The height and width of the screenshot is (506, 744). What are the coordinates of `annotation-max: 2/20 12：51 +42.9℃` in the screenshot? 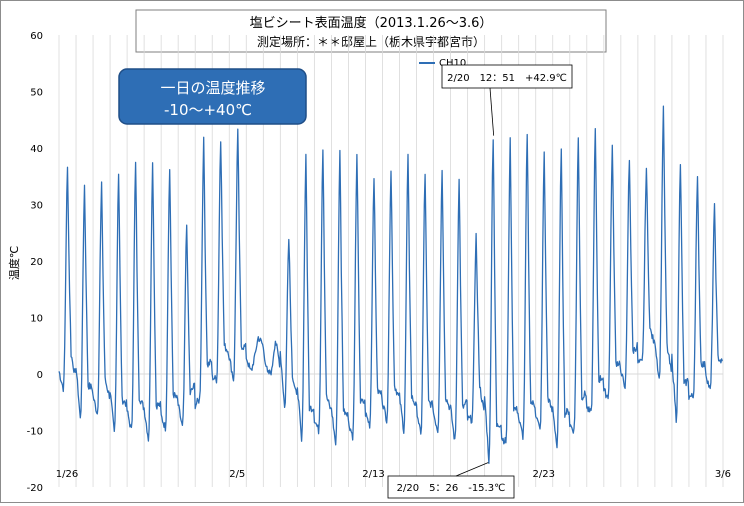 It's located at (507, 100).